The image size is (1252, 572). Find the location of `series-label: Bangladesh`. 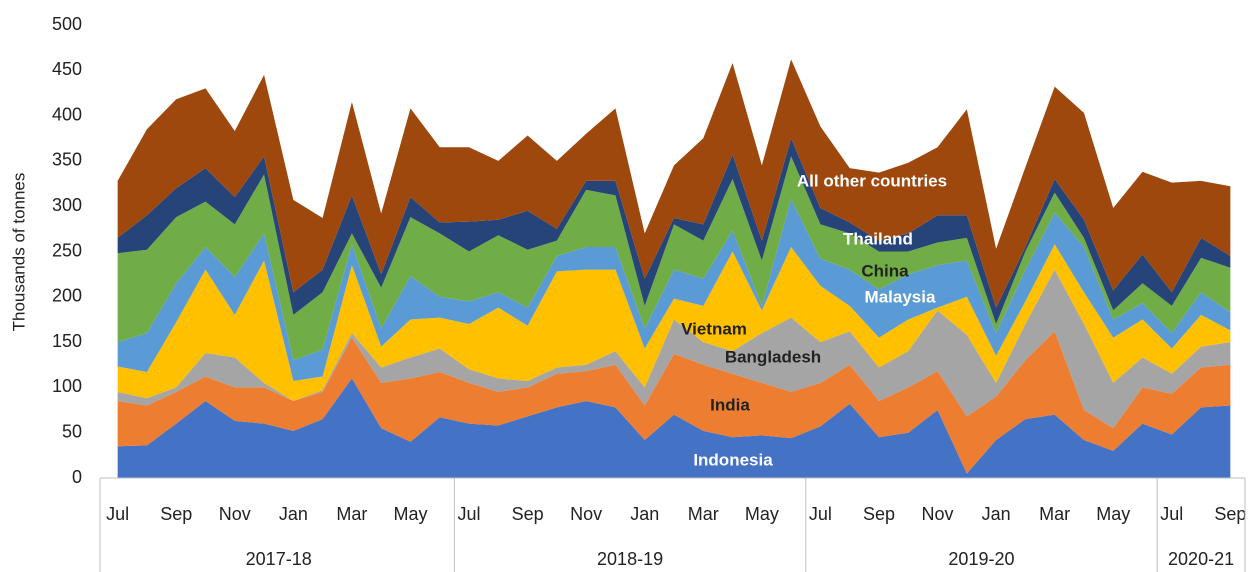

series-label: Bangladesh is located at coordinates (773, 356).